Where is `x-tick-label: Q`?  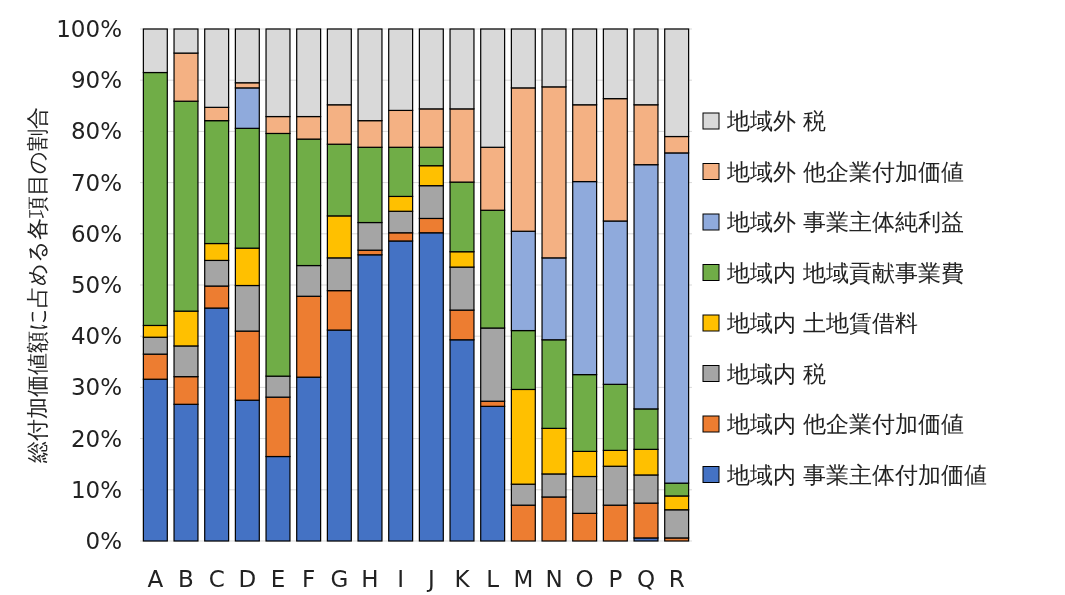
x-tick-label: Q is located at coordinates (646, 579).